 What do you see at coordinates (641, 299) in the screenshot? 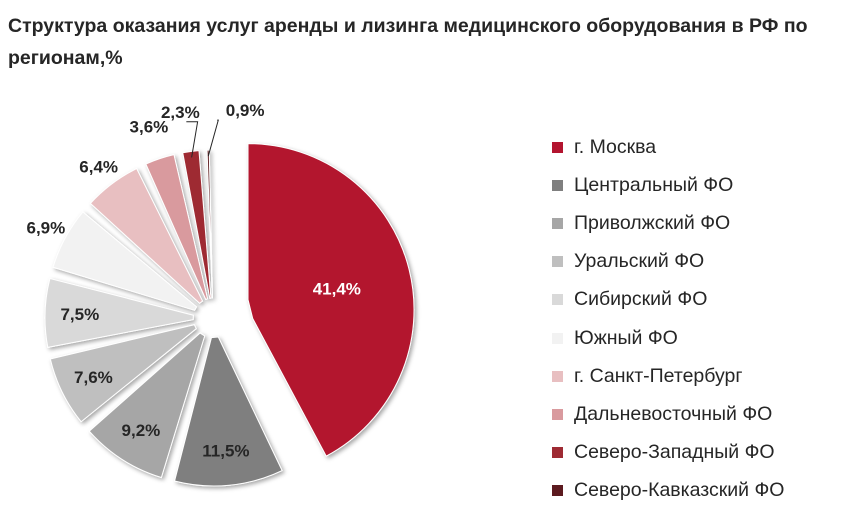
I see `legend-label: Сибирский ФО` at bounding box center [641, 299].